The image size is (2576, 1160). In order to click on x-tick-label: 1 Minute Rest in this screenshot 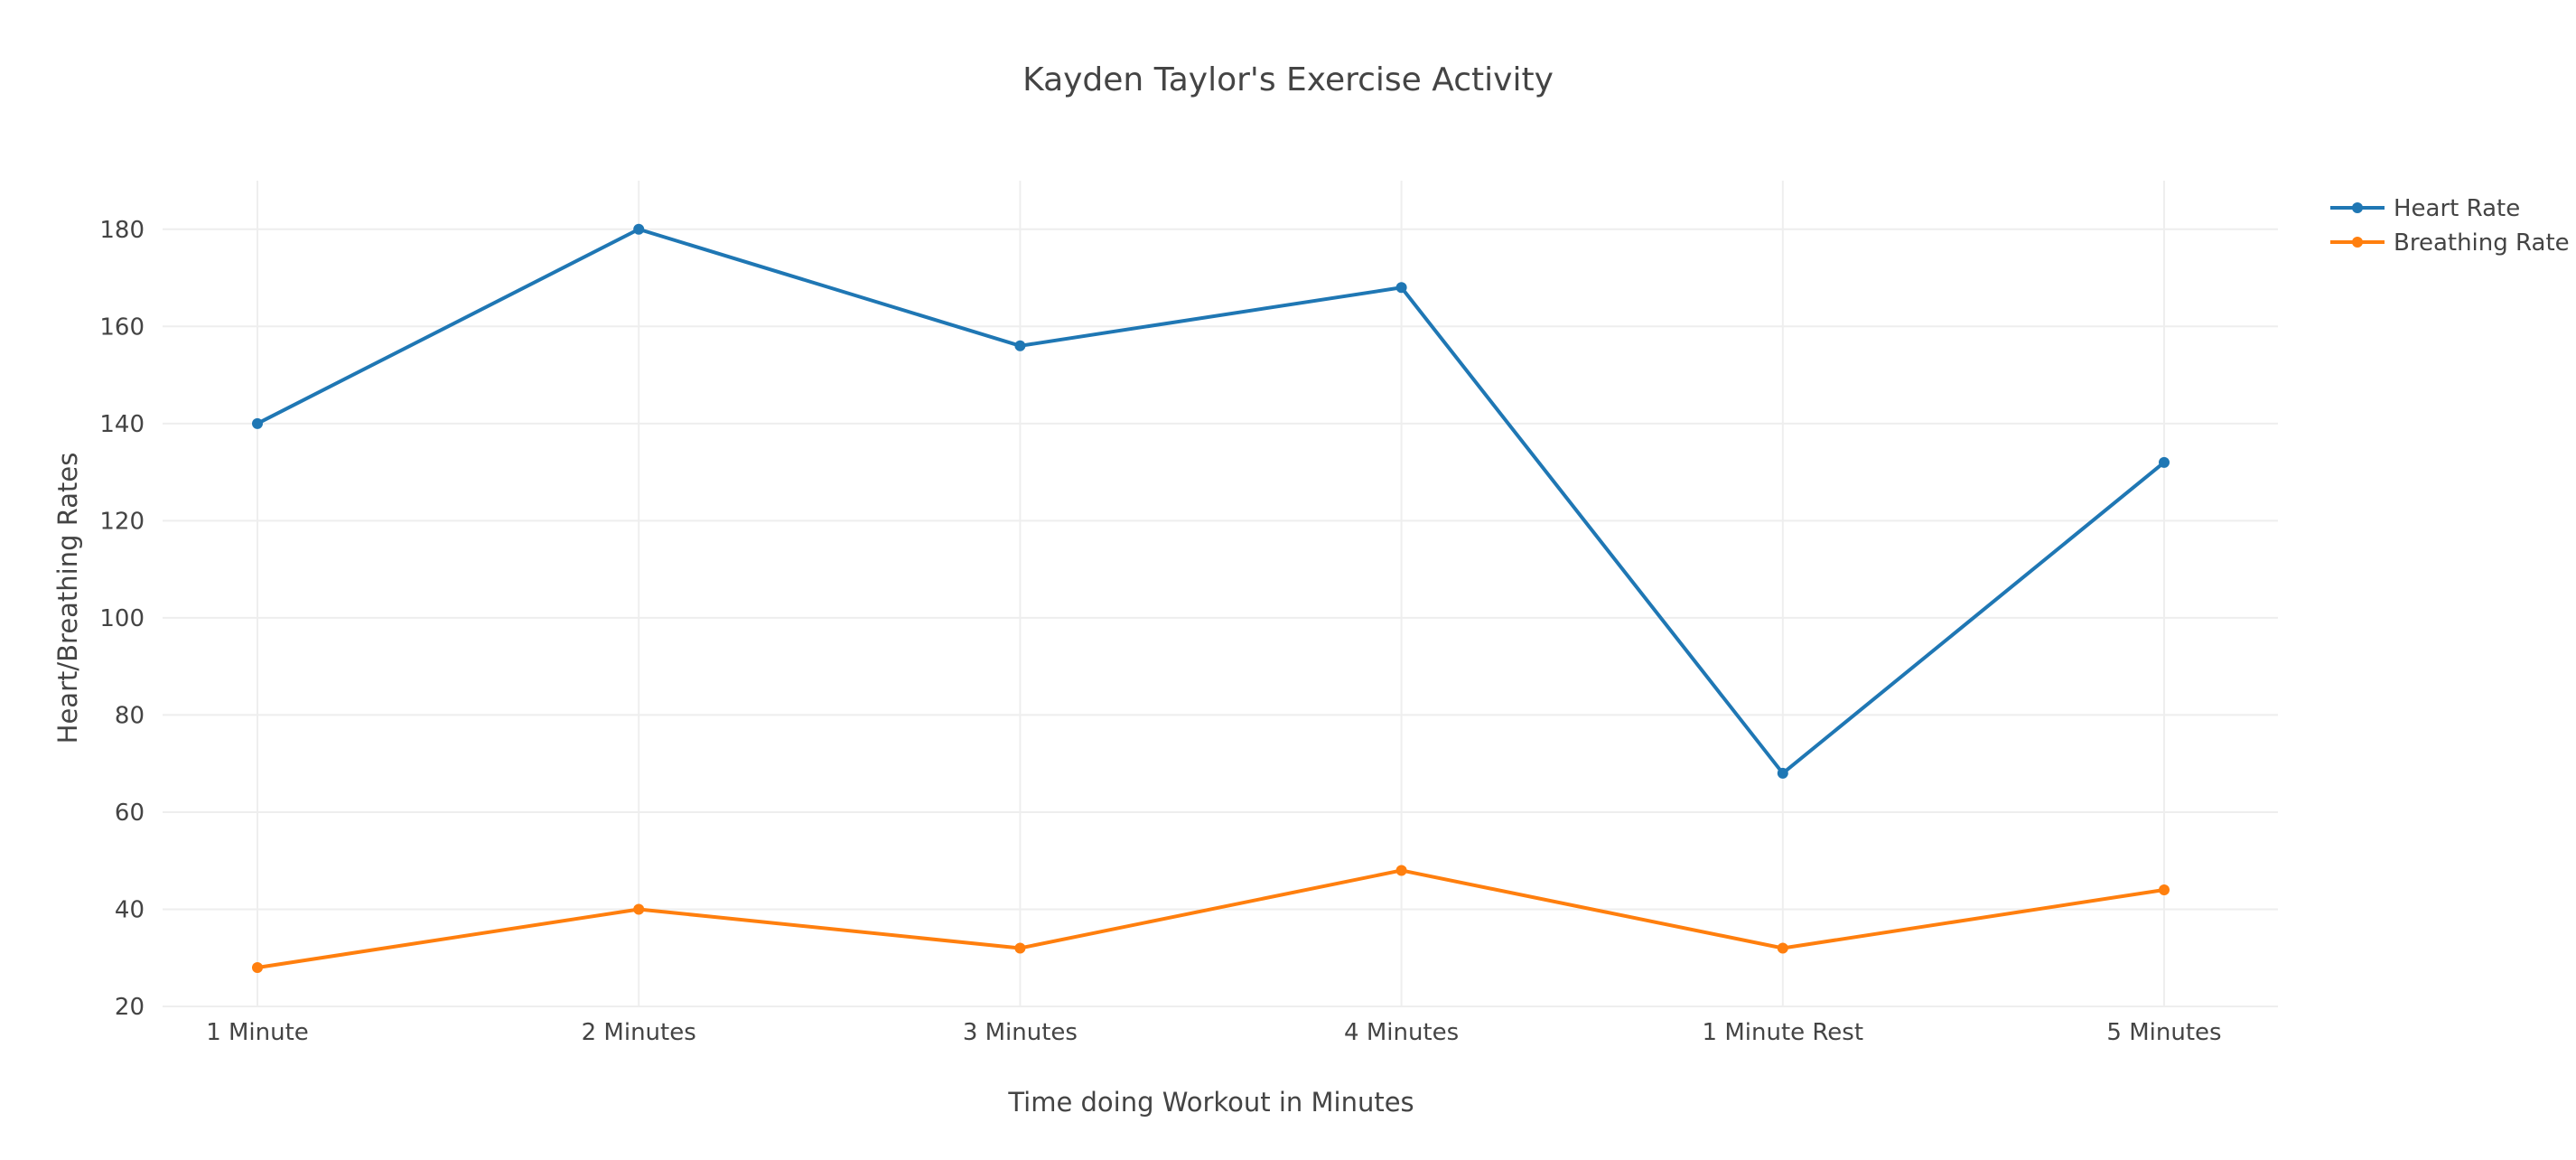, I will do `click(1783, 1033)`.